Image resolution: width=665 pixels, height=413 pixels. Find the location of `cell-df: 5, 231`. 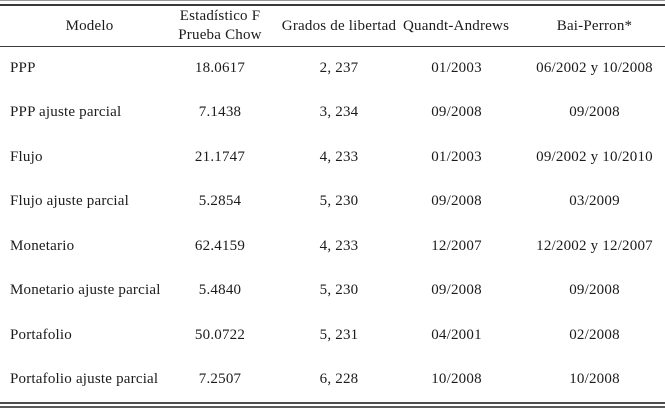

cell-df: 5, 231 is located at coordinates (339, 334).